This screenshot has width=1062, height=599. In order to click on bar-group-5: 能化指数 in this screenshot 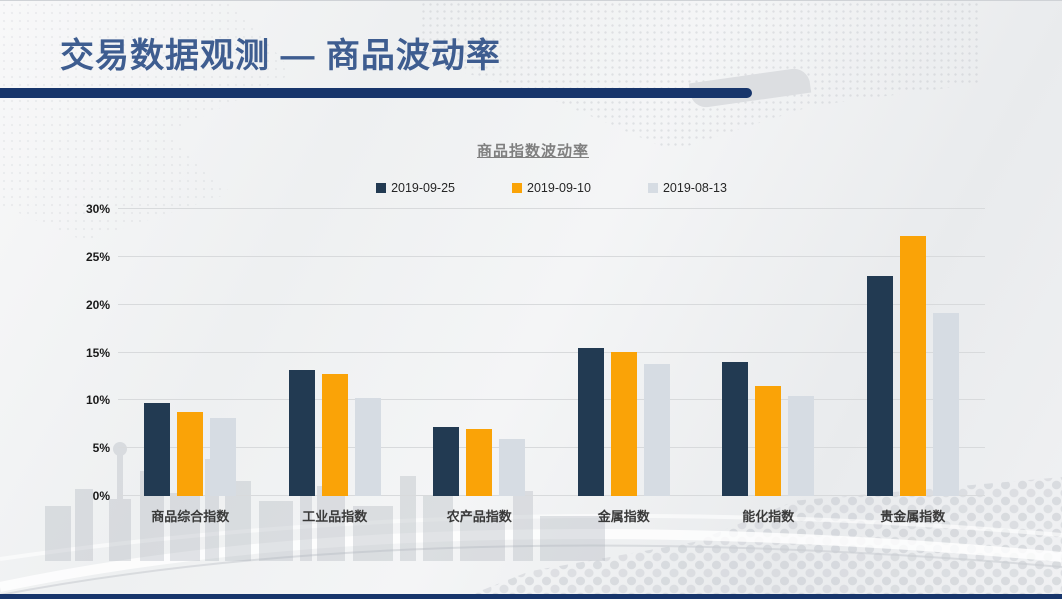, I will do `click(768, 366)`.